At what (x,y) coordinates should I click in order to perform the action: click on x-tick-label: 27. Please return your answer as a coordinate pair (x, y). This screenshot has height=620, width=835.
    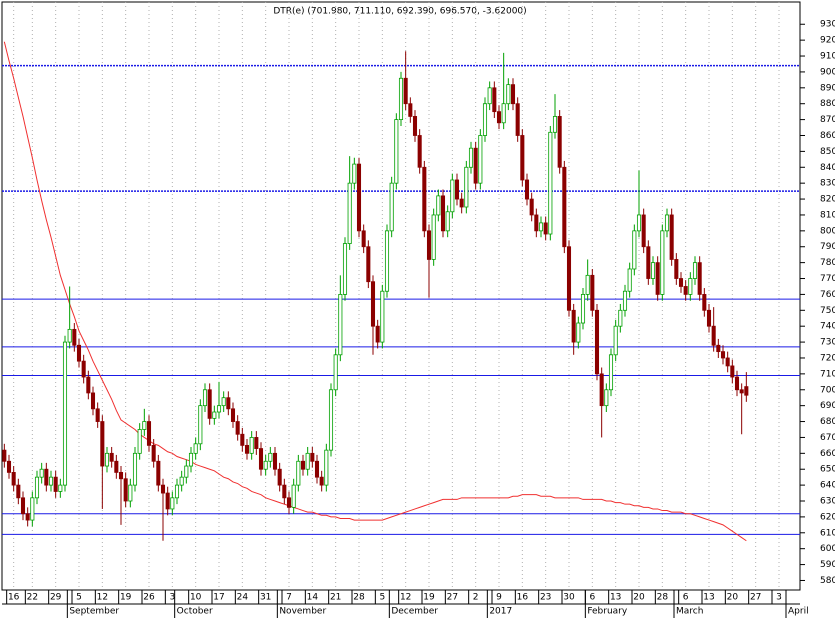
    Looking at the image, I should click on (755, 598).